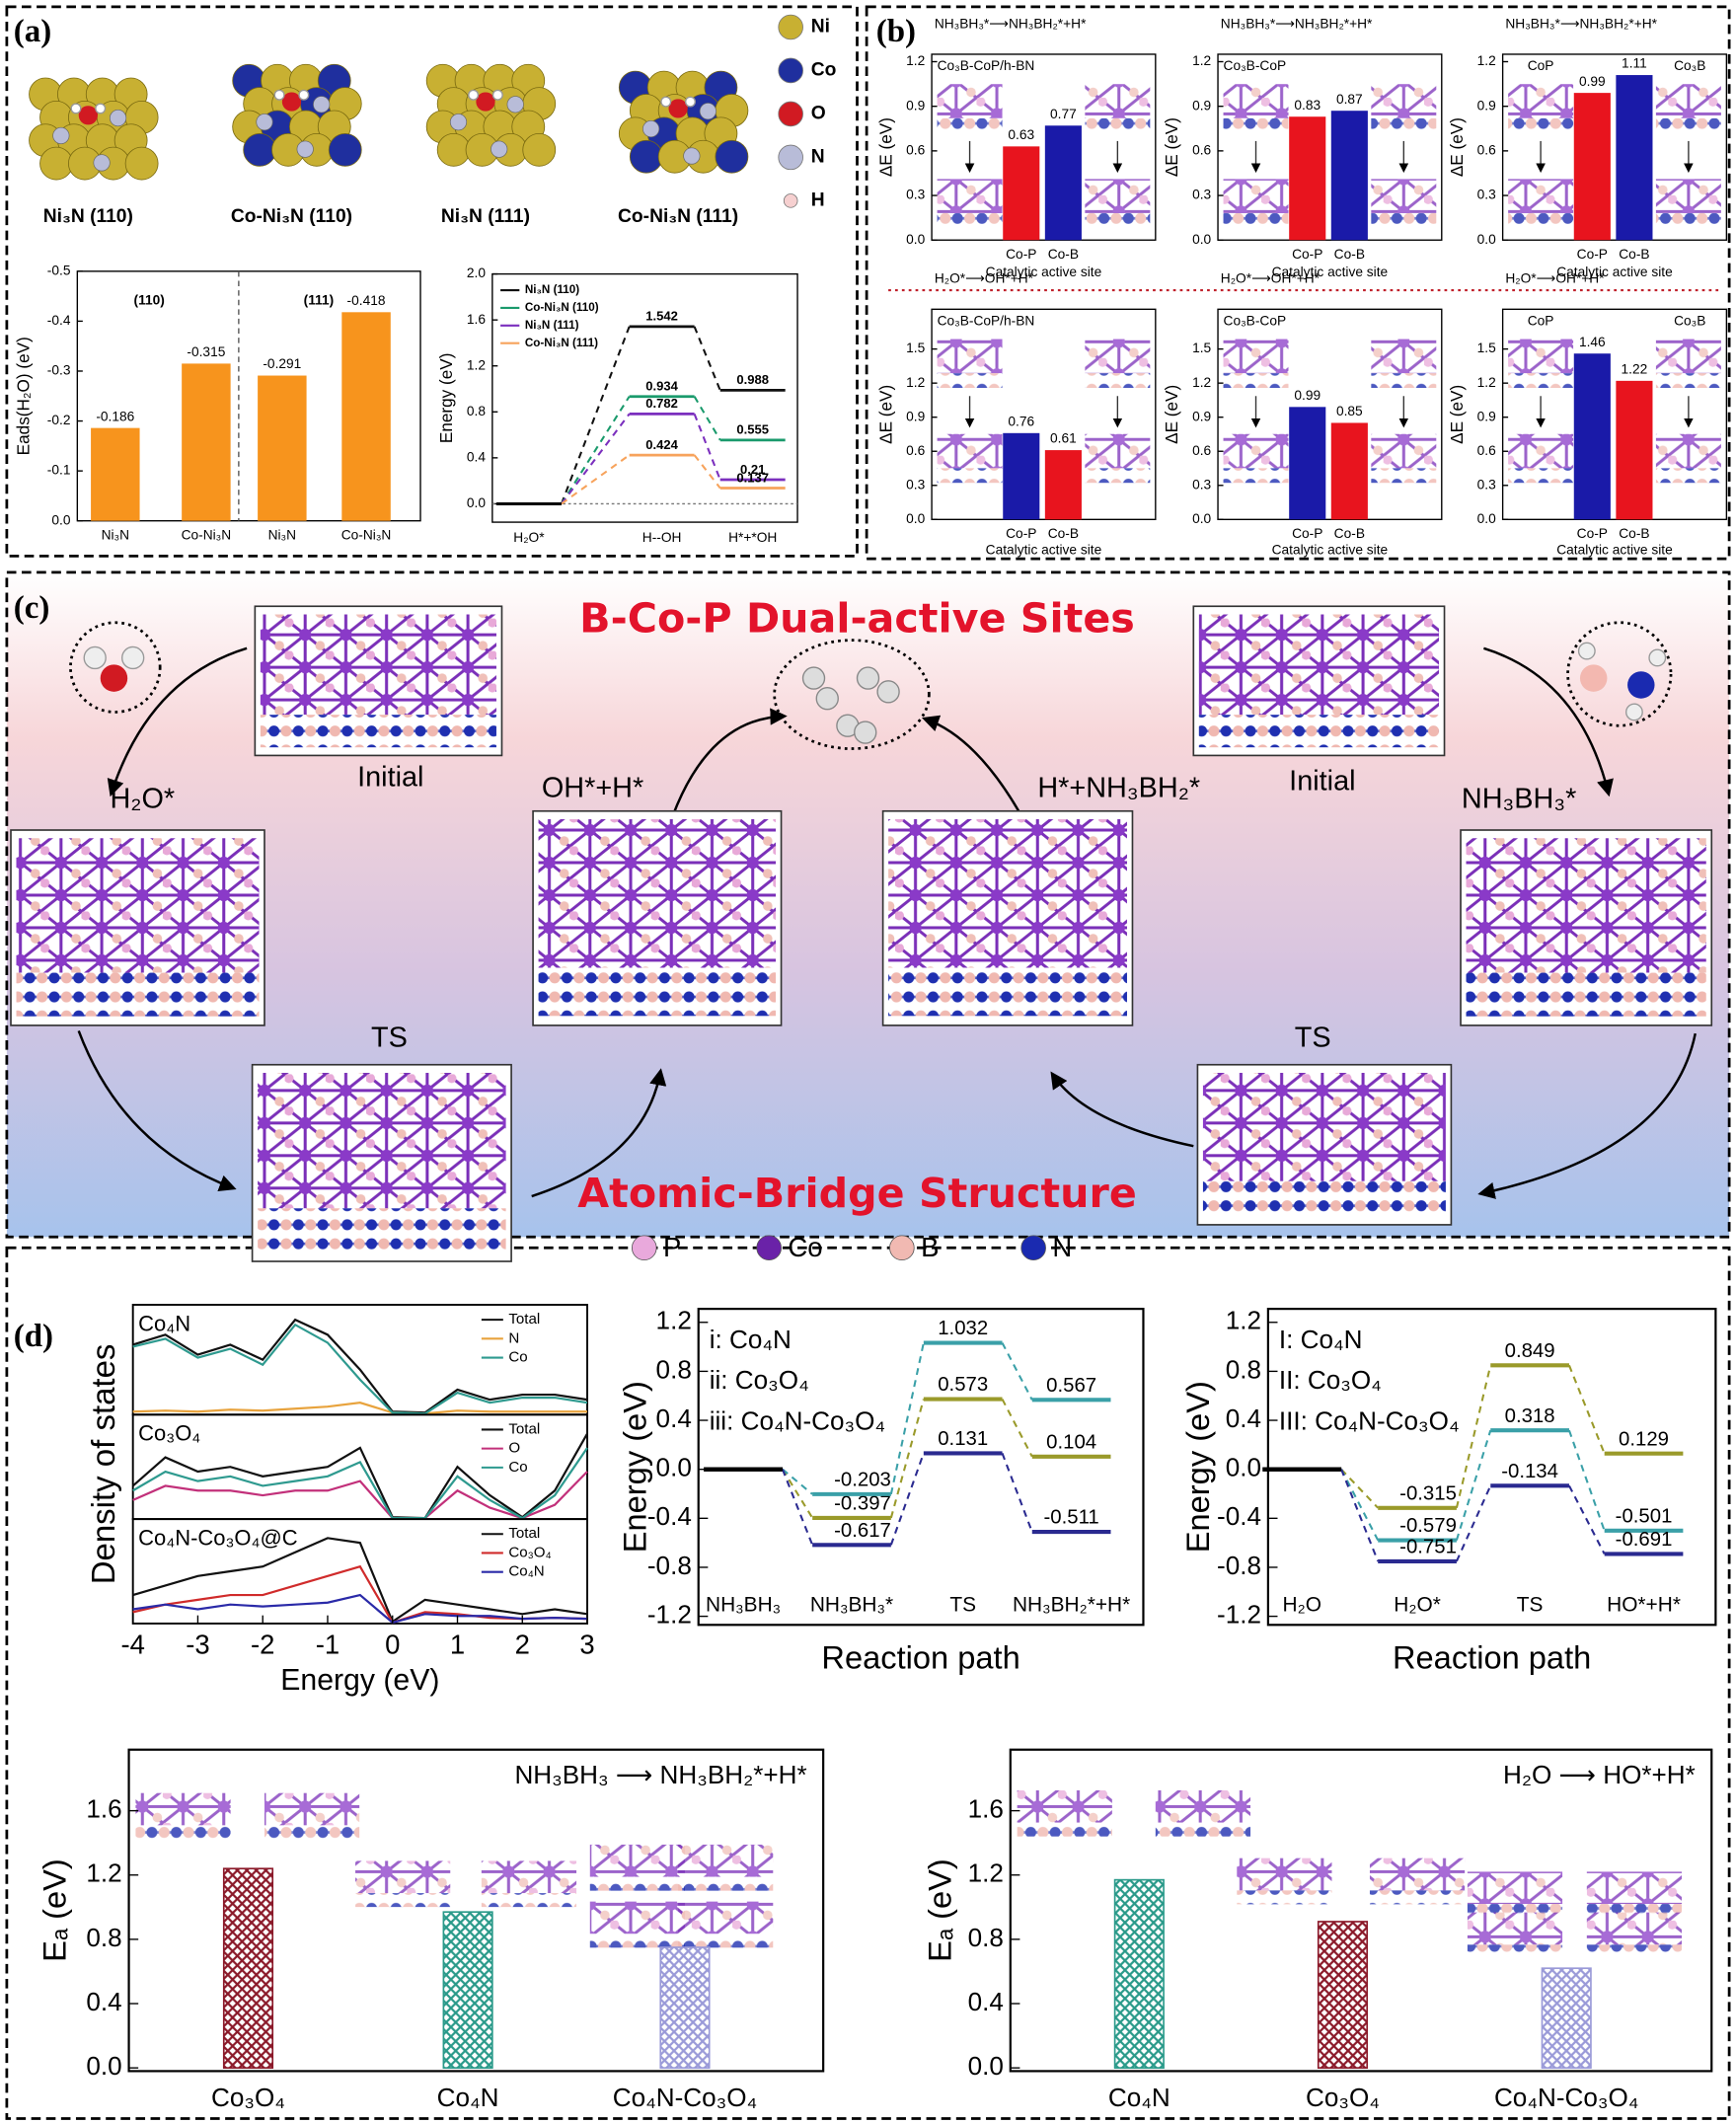 The height and width of the screenshot is (2124, 1736). Describe the element at coordinates (1349, 99) in the screenshot. I see `data-label: 0.87` at that location.